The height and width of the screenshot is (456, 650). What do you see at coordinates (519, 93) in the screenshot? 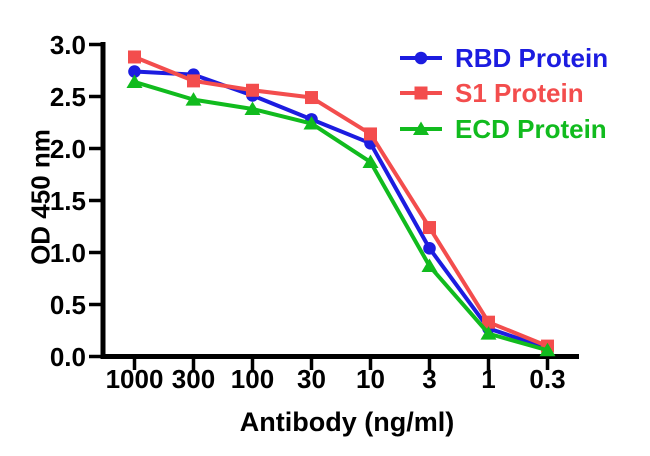
I see `legend-label-s1-protein: S1 Protein` at bounding box center [519, 93].